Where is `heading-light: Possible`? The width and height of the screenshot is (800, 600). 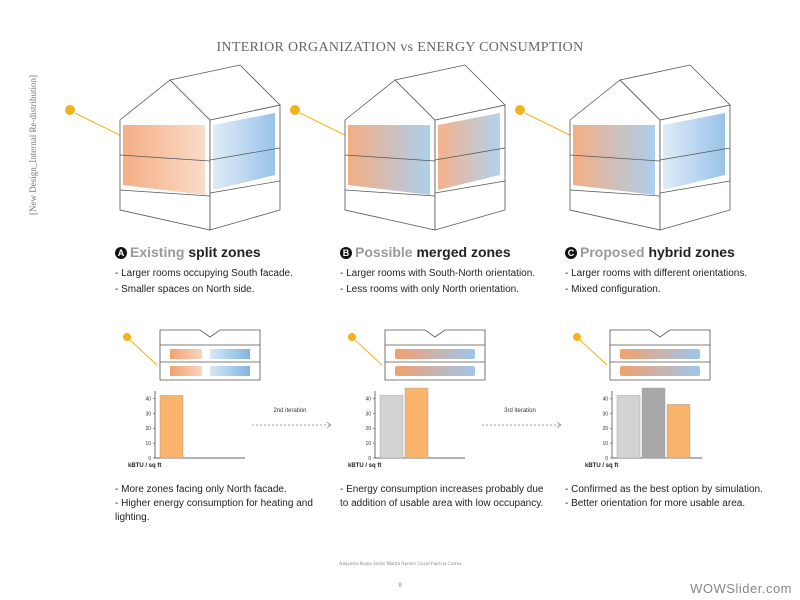 heading-light: Possible is located at coordinates (384, 252).